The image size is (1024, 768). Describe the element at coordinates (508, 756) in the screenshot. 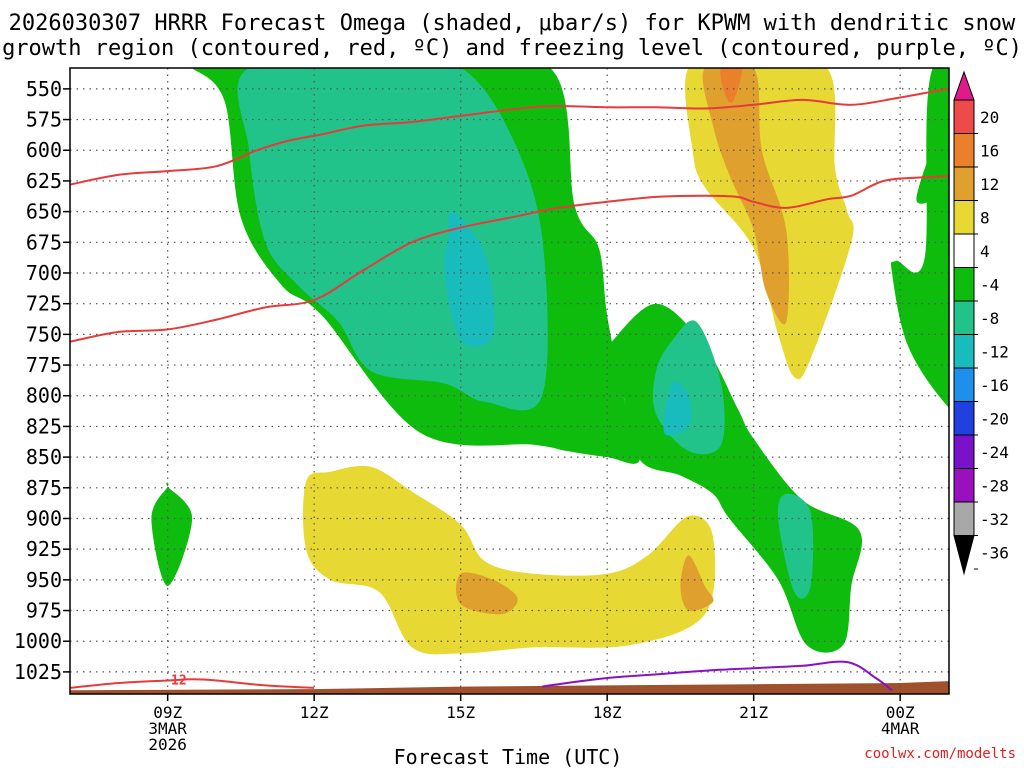

I see `x-axis-title: Forecast Time (UTC)` at that location.